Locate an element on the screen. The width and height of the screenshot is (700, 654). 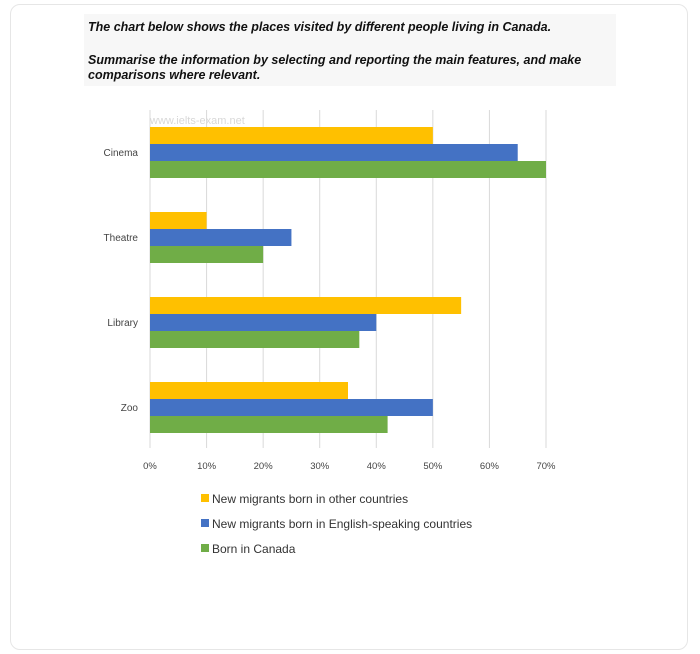
category-label: Cinema is located at coordinates (121, 153).